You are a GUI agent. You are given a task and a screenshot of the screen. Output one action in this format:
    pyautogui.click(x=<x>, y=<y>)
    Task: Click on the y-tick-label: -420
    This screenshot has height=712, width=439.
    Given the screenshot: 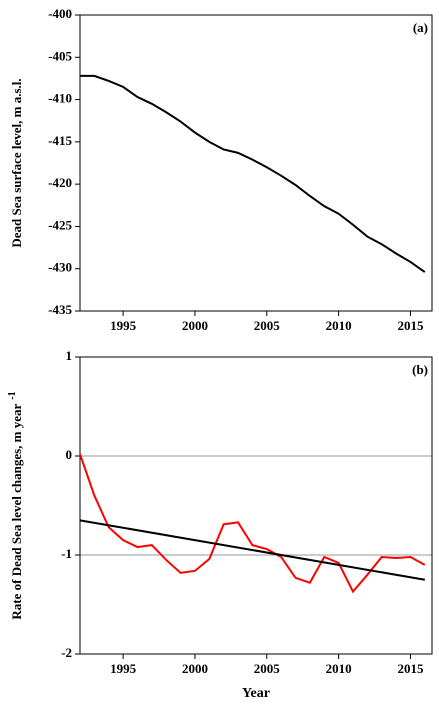 What is the action you would take?
    pyautogui.click(x=60, y=182)
    